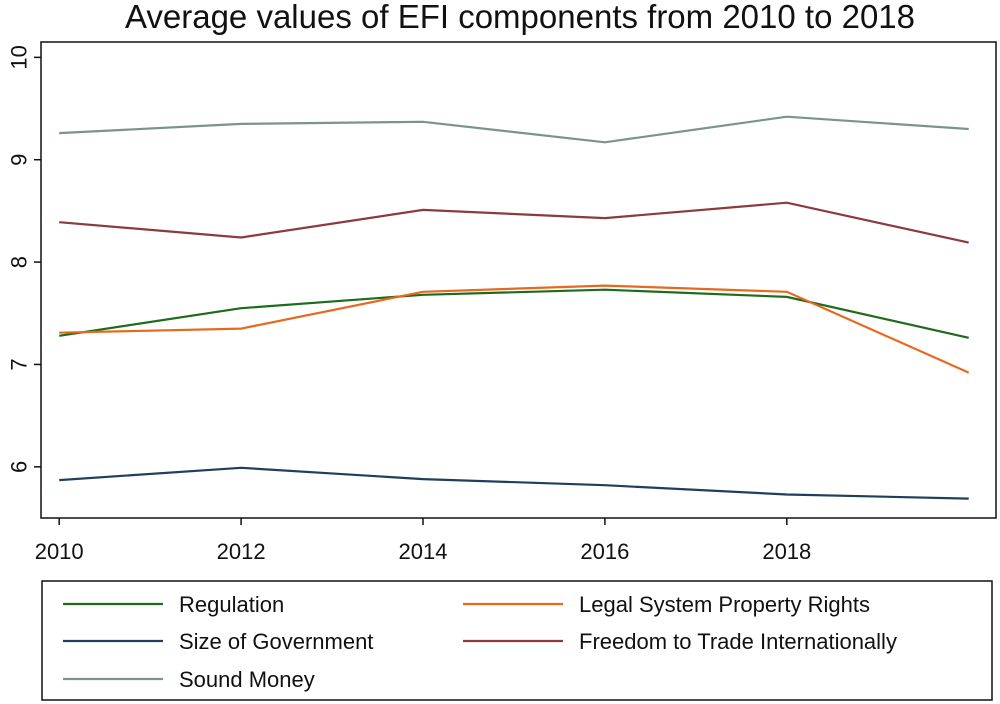 This screenshot has width=1000, height=704. What do you see at coordinates (724, 604) in the screenshot?
I see `legend-label-legal-system-property-rights: Legal System Property Rights` at bounding box center [724, 604].